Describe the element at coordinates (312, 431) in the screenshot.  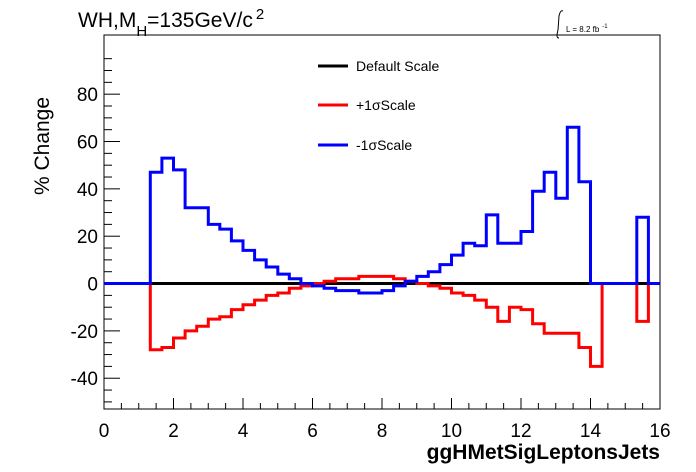
I see `x-tick-label: 6` at that location.